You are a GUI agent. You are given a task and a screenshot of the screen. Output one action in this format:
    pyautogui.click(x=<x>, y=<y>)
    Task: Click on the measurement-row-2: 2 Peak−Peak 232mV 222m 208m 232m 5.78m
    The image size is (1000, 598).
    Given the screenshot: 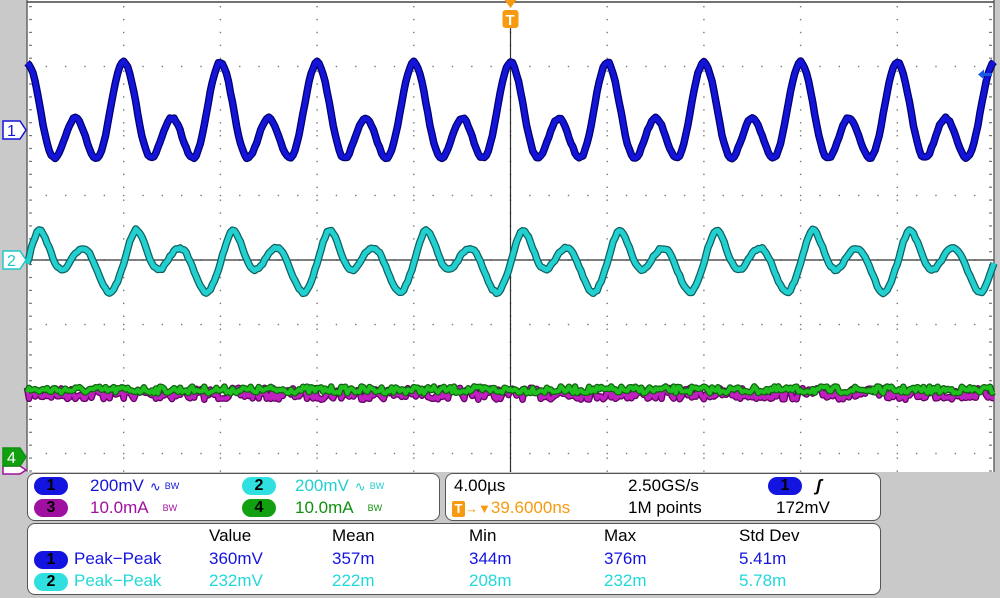 What is the action you would take?
    pyautogui.click(x=453, y=582)
    